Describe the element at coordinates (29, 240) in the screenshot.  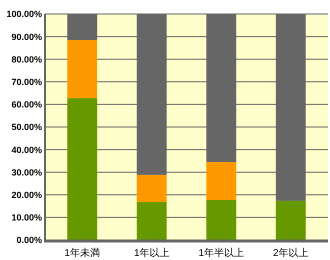
I see `y-tick-label: 0.00%` at that location.